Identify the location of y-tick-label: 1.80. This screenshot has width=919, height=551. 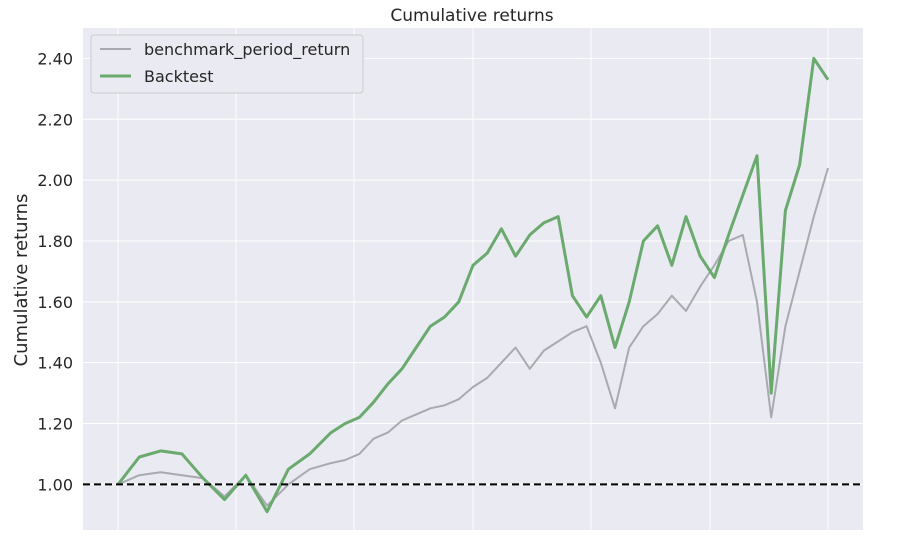
(55, 241).